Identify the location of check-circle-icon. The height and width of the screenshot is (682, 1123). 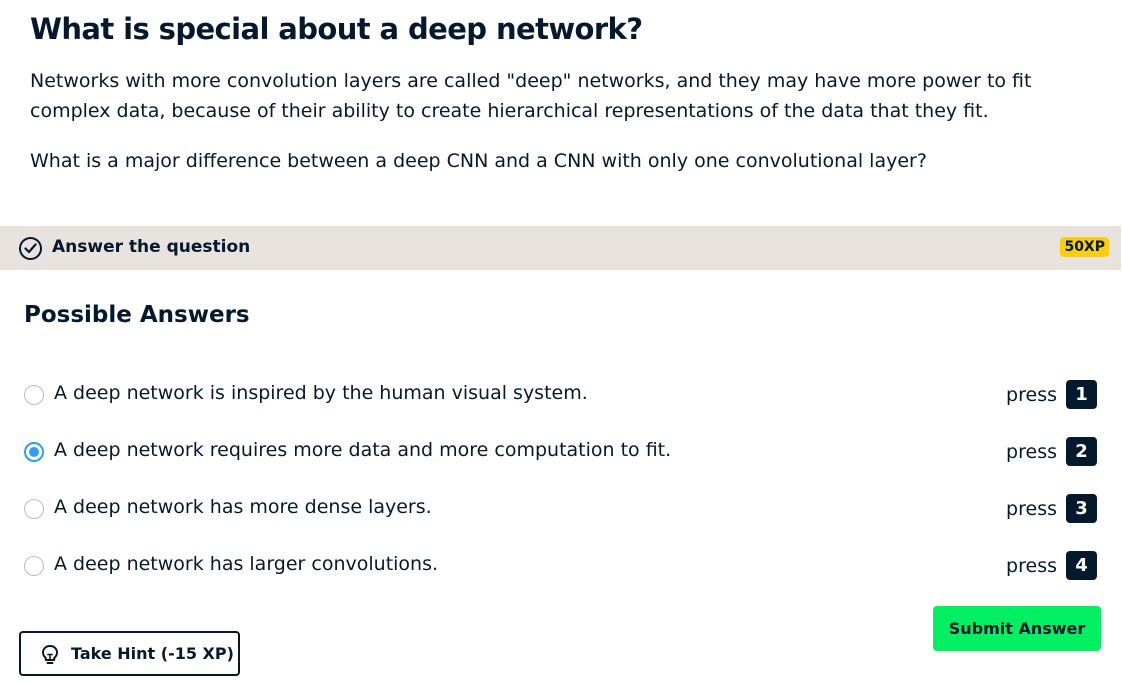
(30, 248).